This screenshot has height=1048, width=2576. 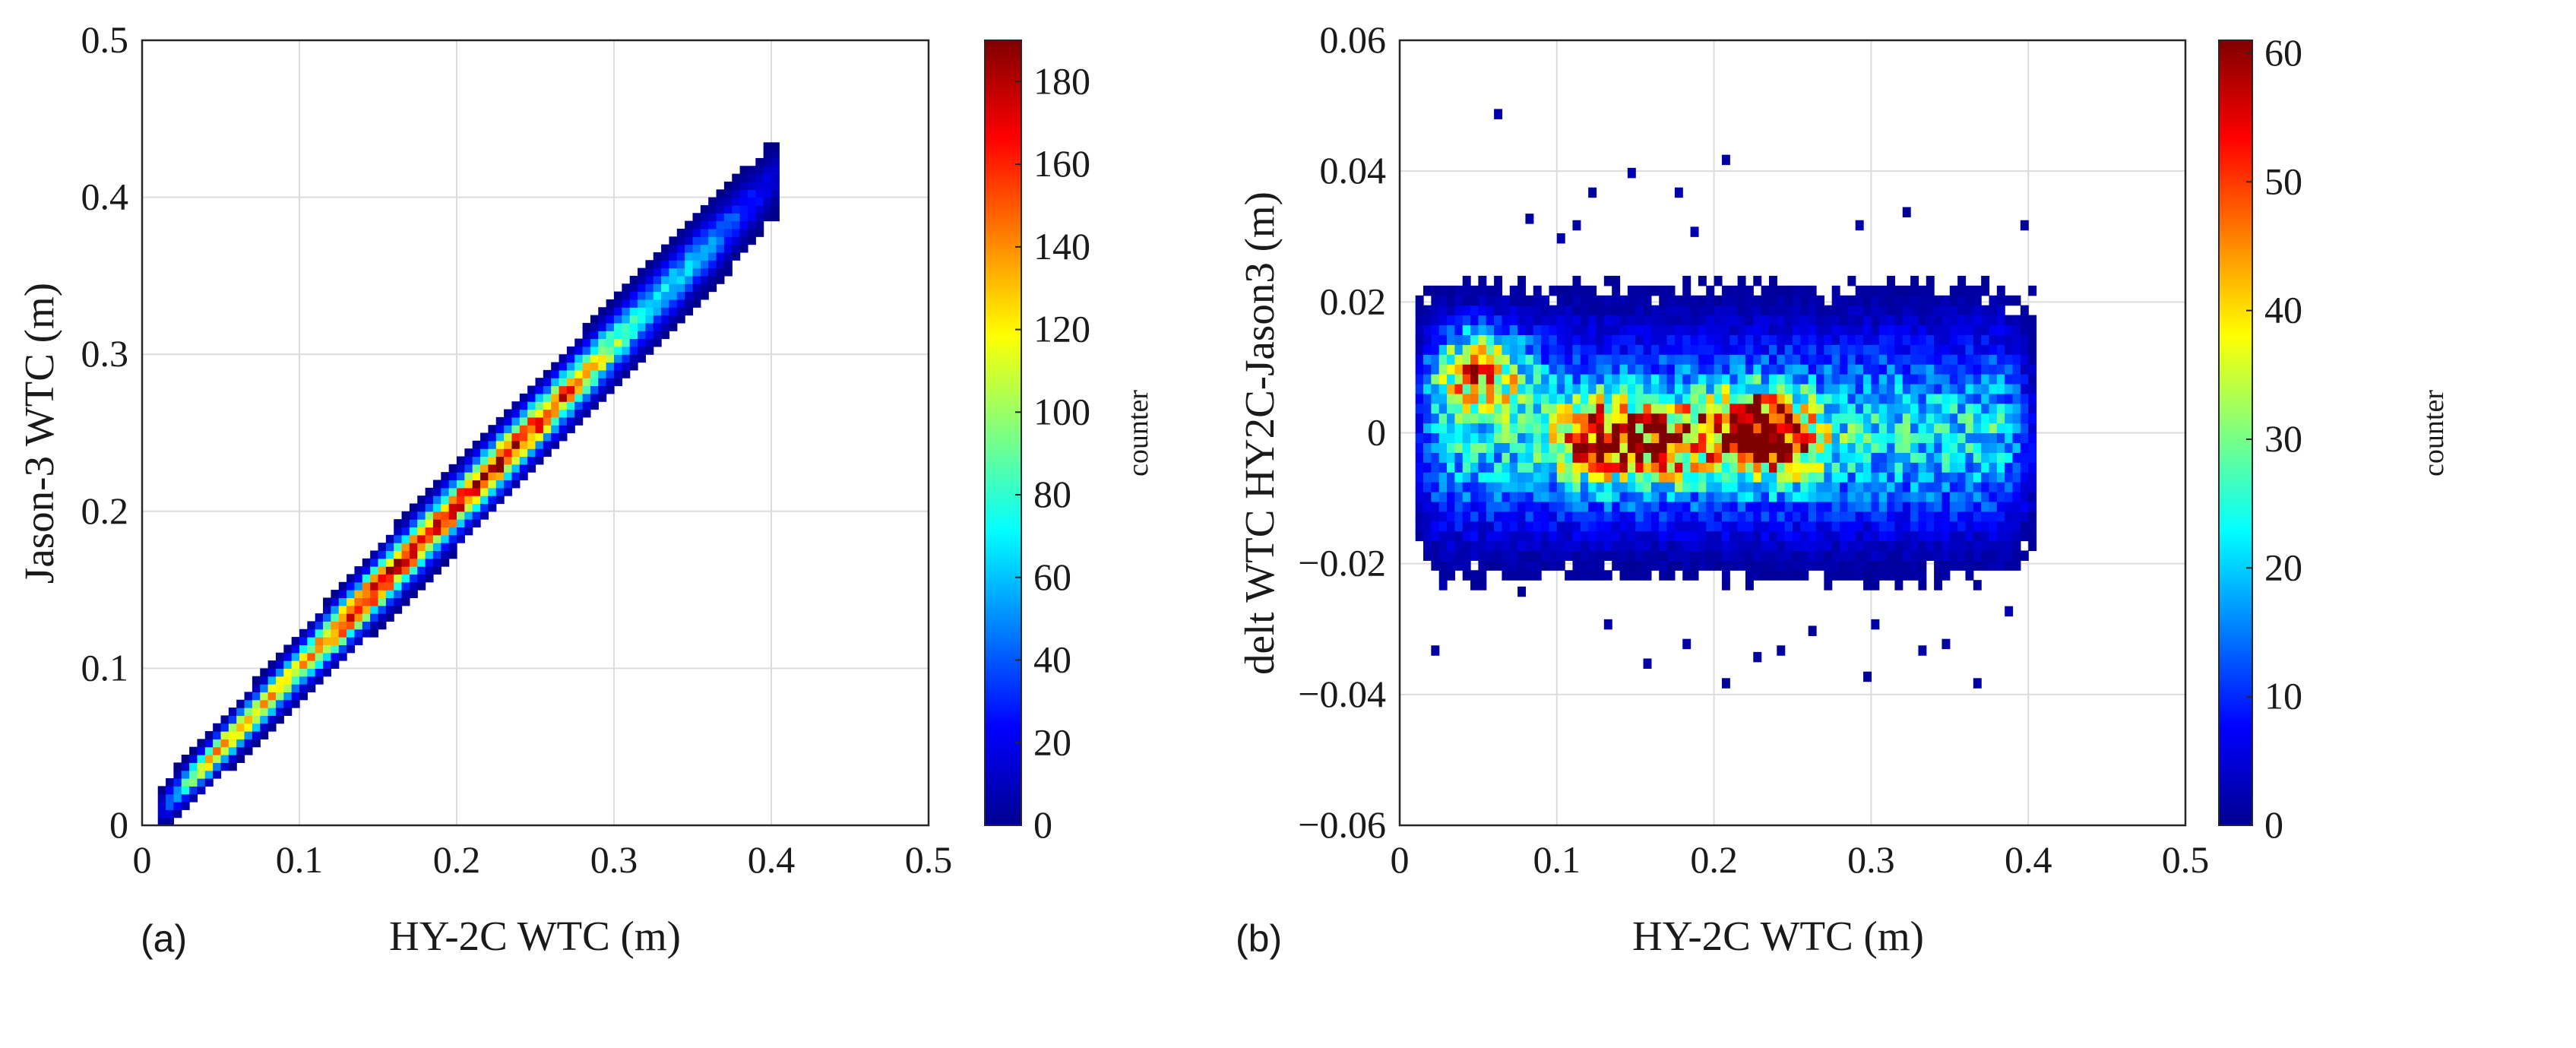 What do you see at coordinates (105, 354) in the screenshot?
I see `y-tick-label: 0.3` at bounding box center [105, 354].